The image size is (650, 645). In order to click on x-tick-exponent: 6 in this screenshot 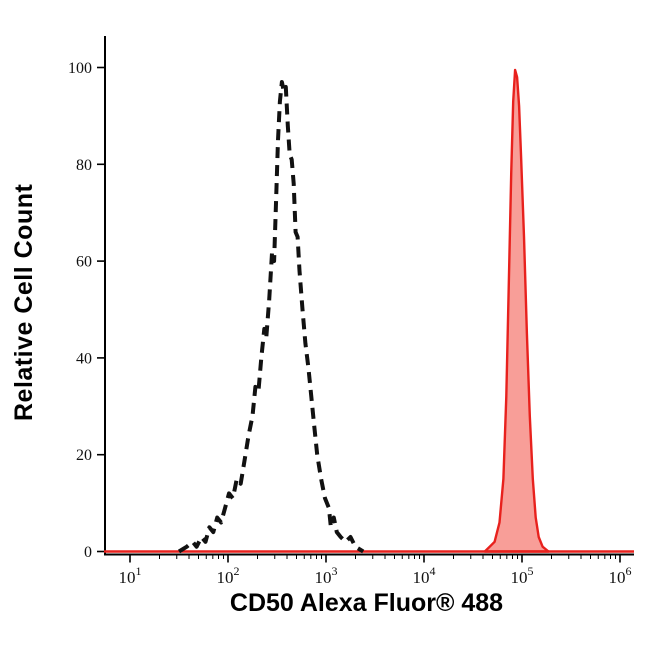, I will do `click(629, 571)`.